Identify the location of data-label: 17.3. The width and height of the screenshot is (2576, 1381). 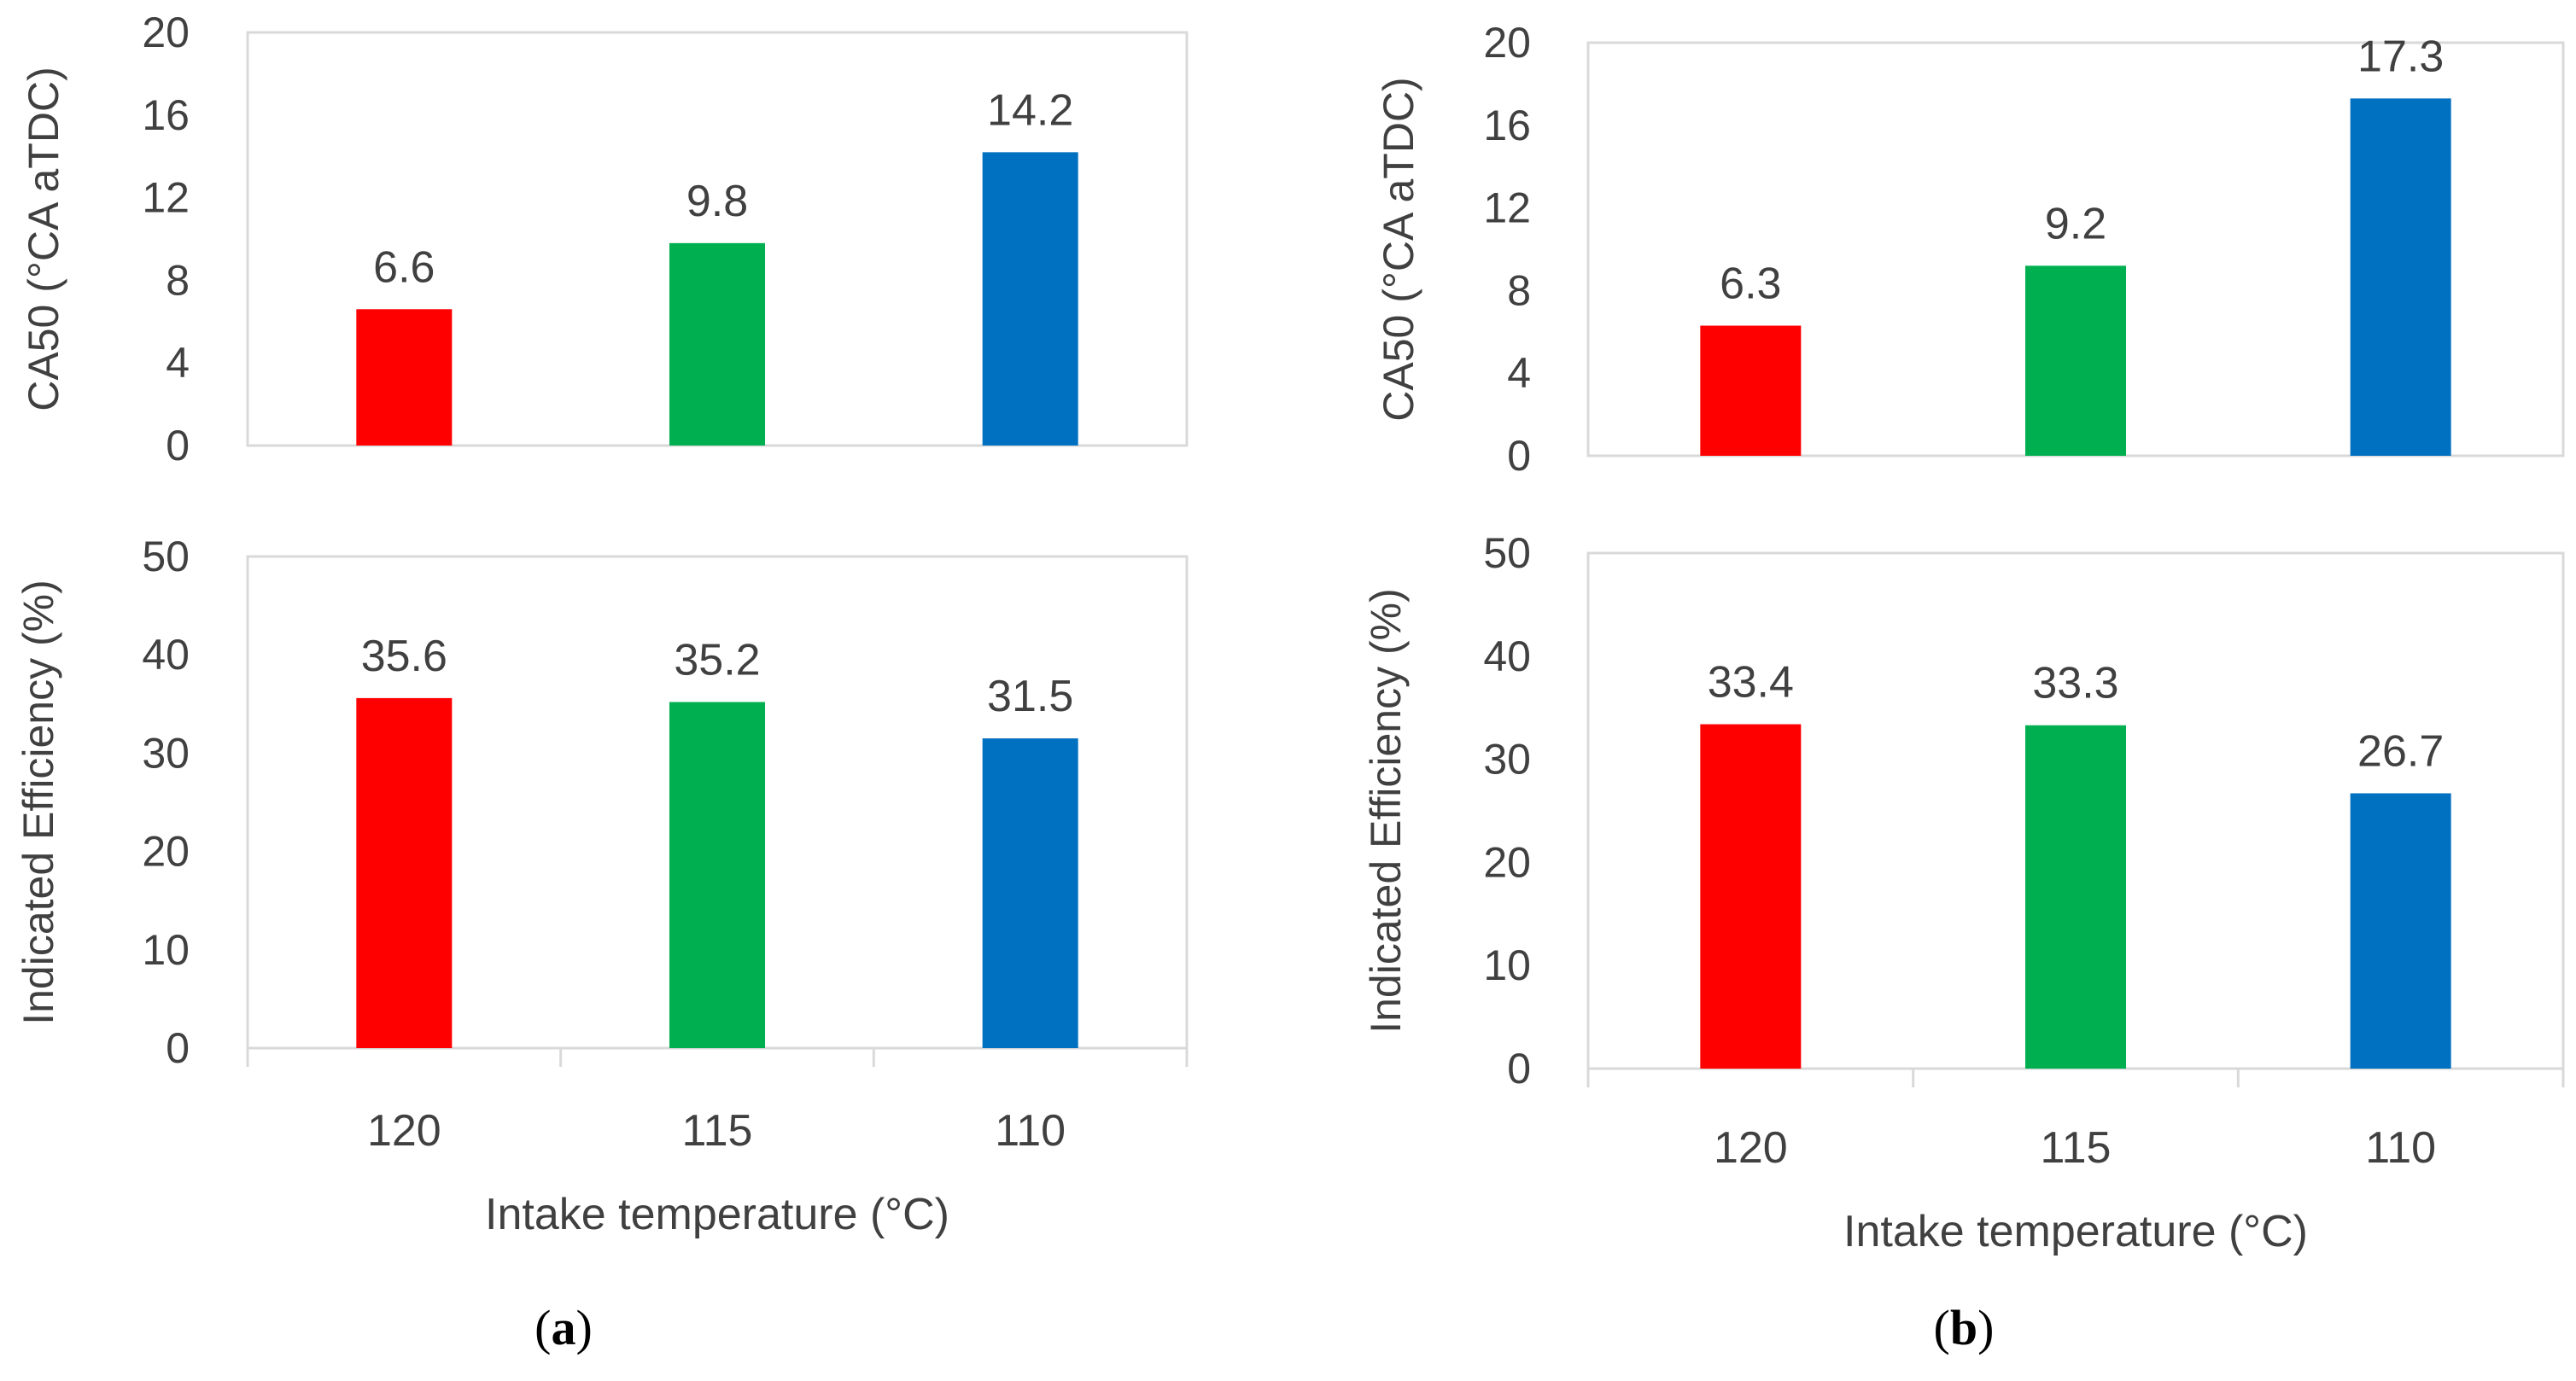
(2400, 56).